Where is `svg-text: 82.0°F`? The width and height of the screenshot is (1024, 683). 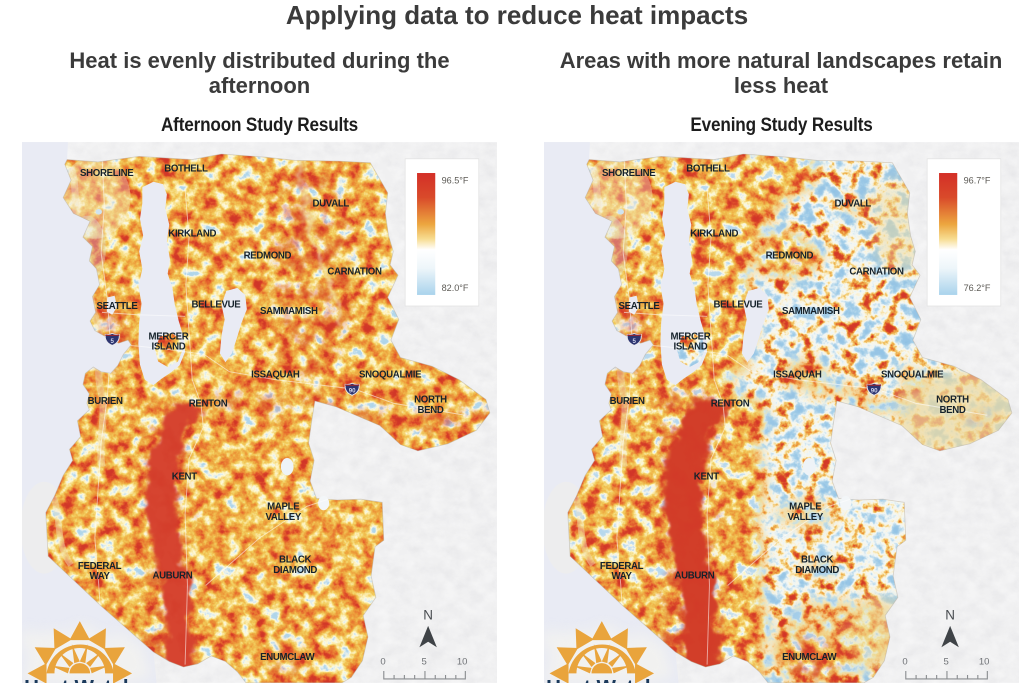 svg-text: 82.0°F is located at coordinates (455, 288).